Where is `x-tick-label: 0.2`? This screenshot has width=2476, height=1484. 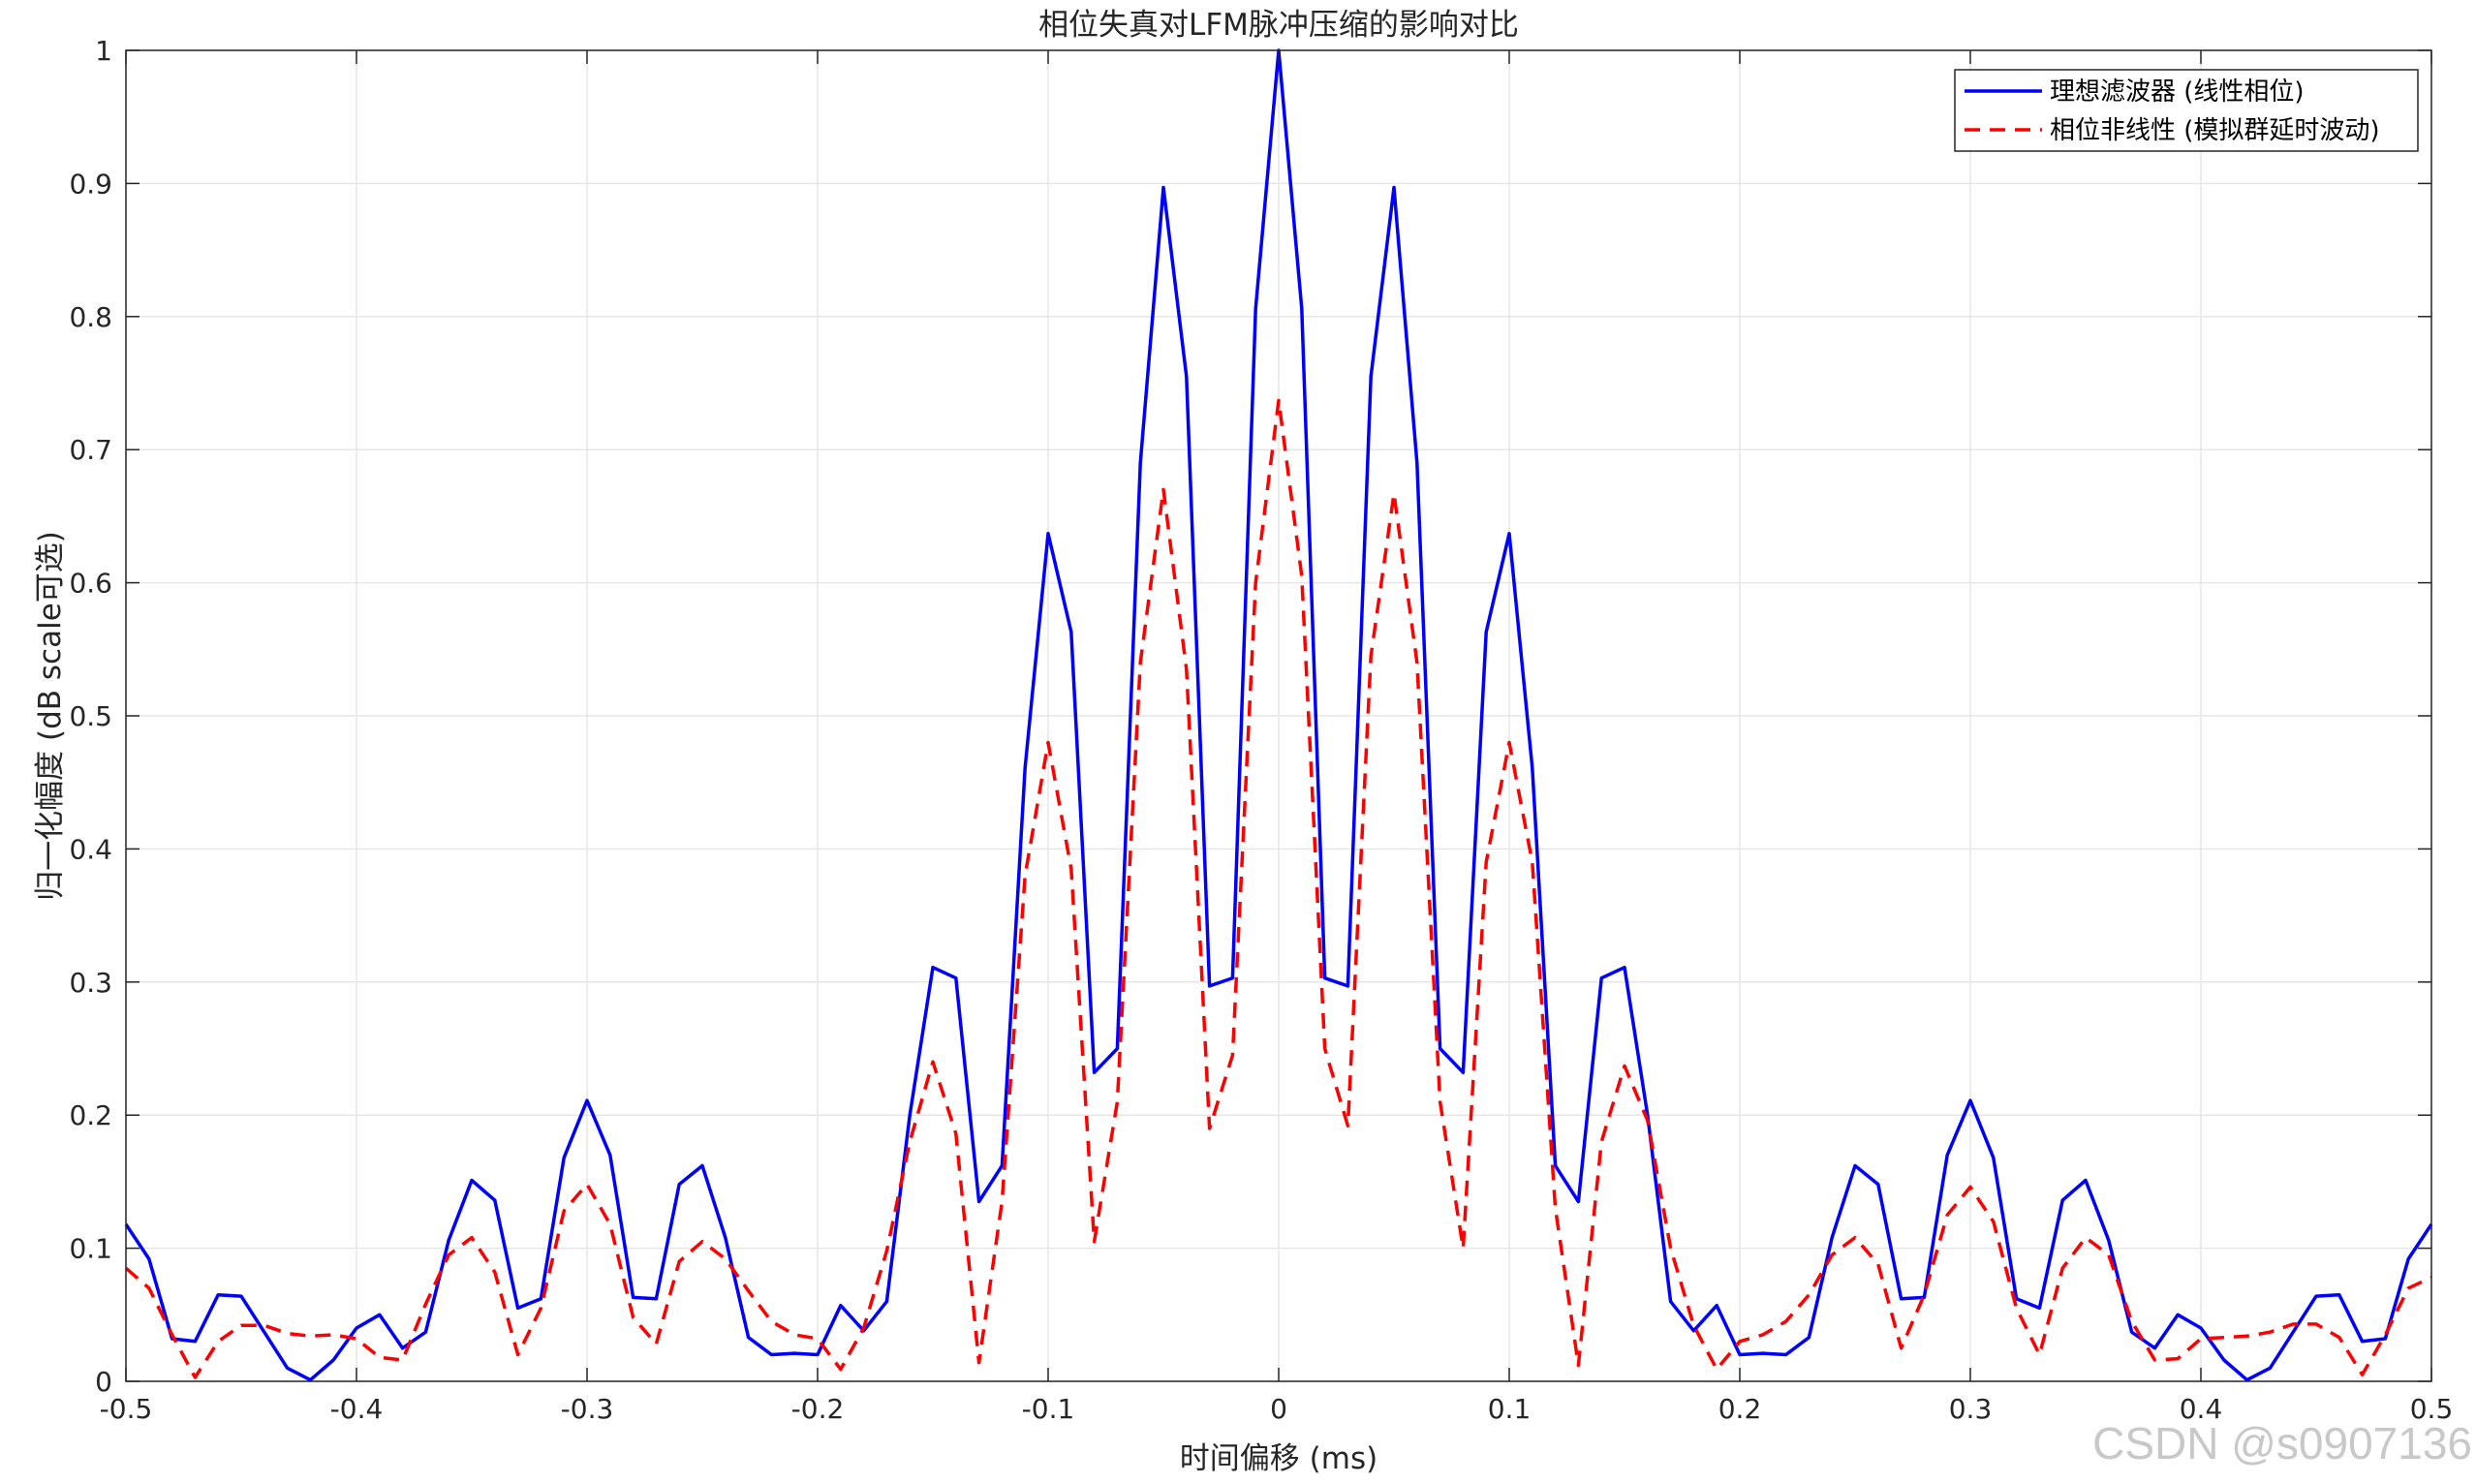 x-tick-label: 0.2 is located at coordinates (1740, 1409).